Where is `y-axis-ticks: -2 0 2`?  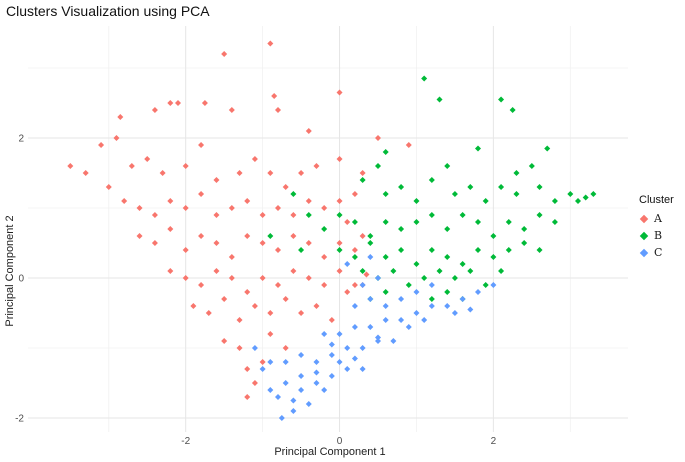
y-axis-ticks: -2 0 2 is located at coordinates (19, 279).